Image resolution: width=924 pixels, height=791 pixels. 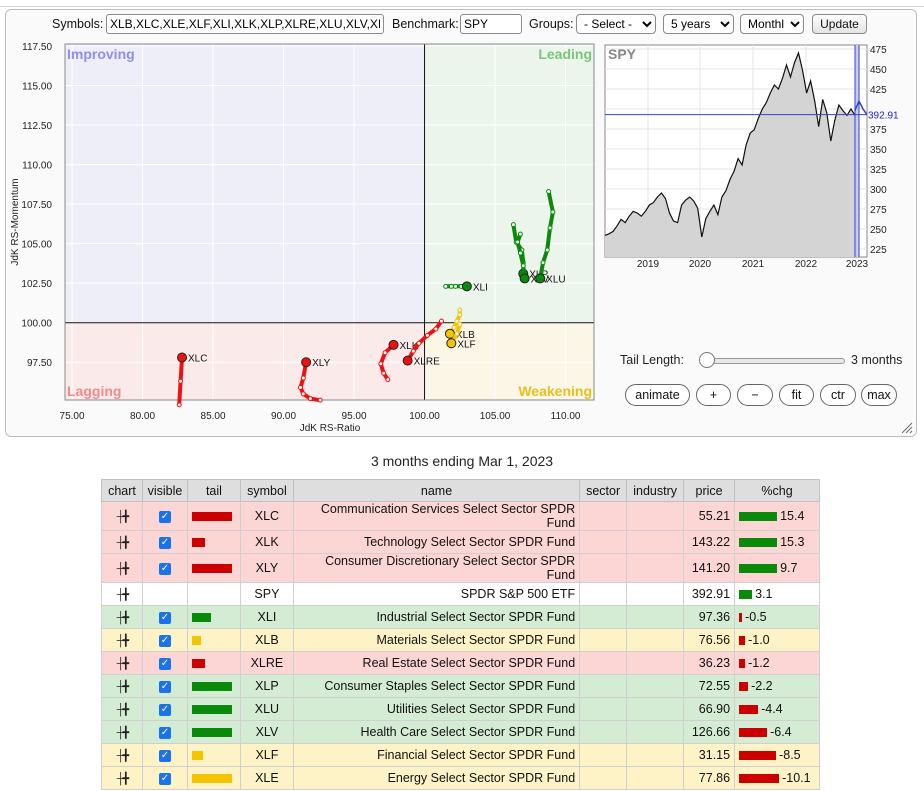 What do you see at coordinates (491, 24) in the screenshot?
I see `benchmark-input` at bounding box center [491, 24].